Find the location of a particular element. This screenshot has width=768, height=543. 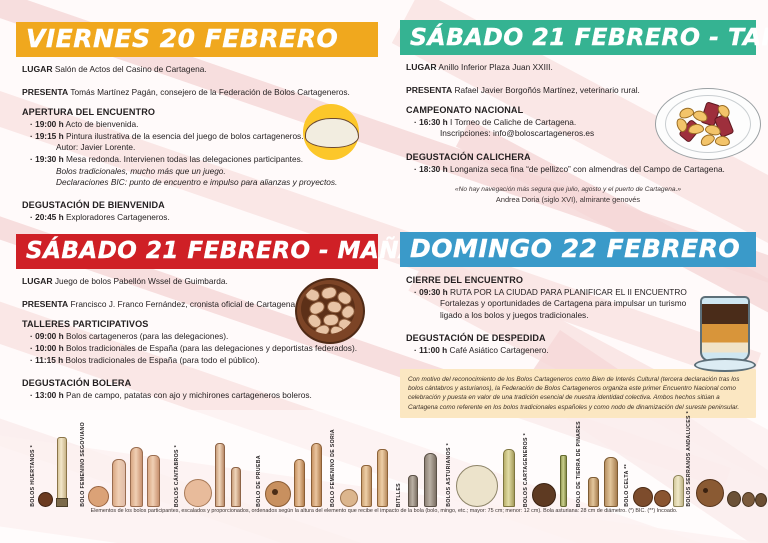

pin-group-label: BOLOS HUERTANOS * is located at coordinates (33, 476).